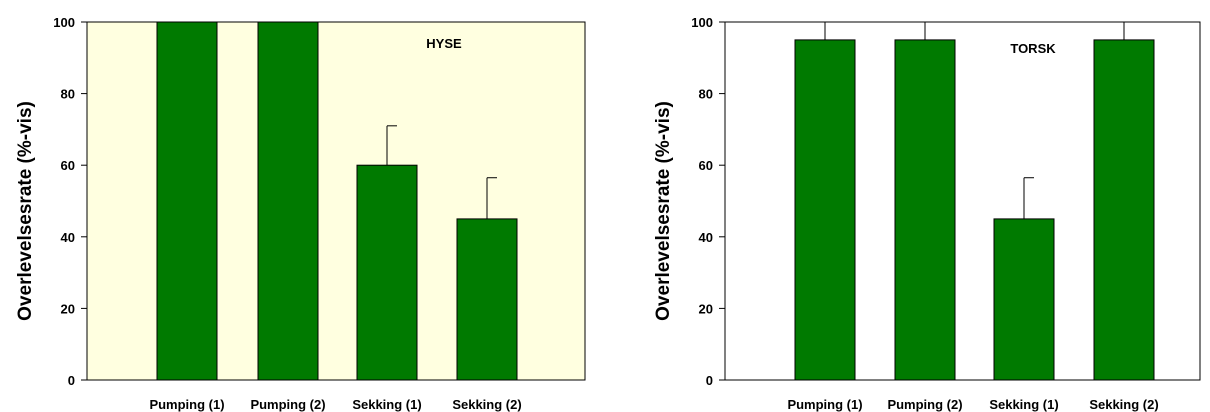  I want to click on panel-annotation: TORSK, so click(1033, 48).